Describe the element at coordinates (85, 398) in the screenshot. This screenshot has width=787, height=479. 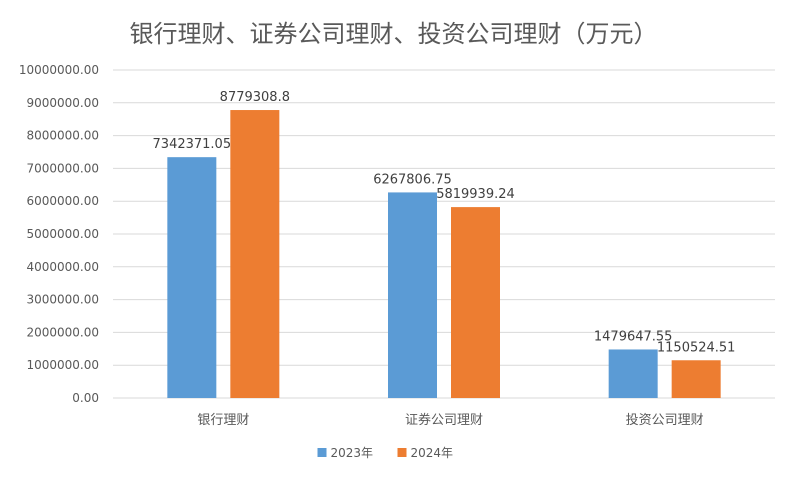
I see `y-tick-label: 0.00` at that location.